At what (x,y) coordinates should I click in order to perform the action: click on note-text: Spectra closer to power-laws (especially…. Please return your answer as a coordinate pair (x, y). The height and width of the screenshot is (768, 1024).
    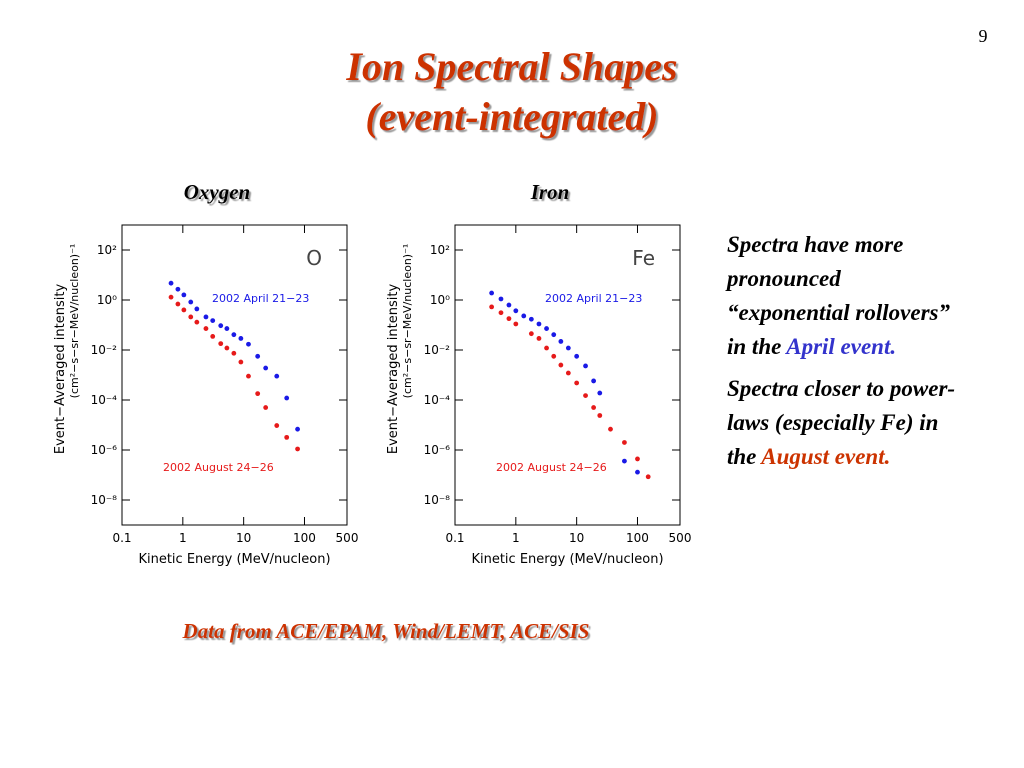
    Looking at the image, I should click on (841, 422).